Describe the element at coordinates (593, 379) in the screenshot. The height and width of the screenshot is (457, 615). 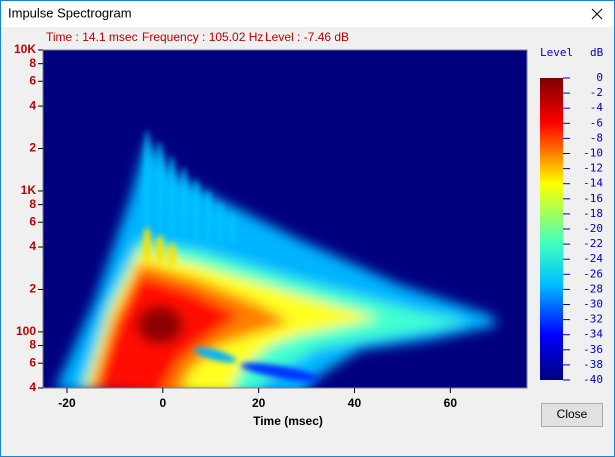
I see `colorbar-tick-label: -40` at that location.